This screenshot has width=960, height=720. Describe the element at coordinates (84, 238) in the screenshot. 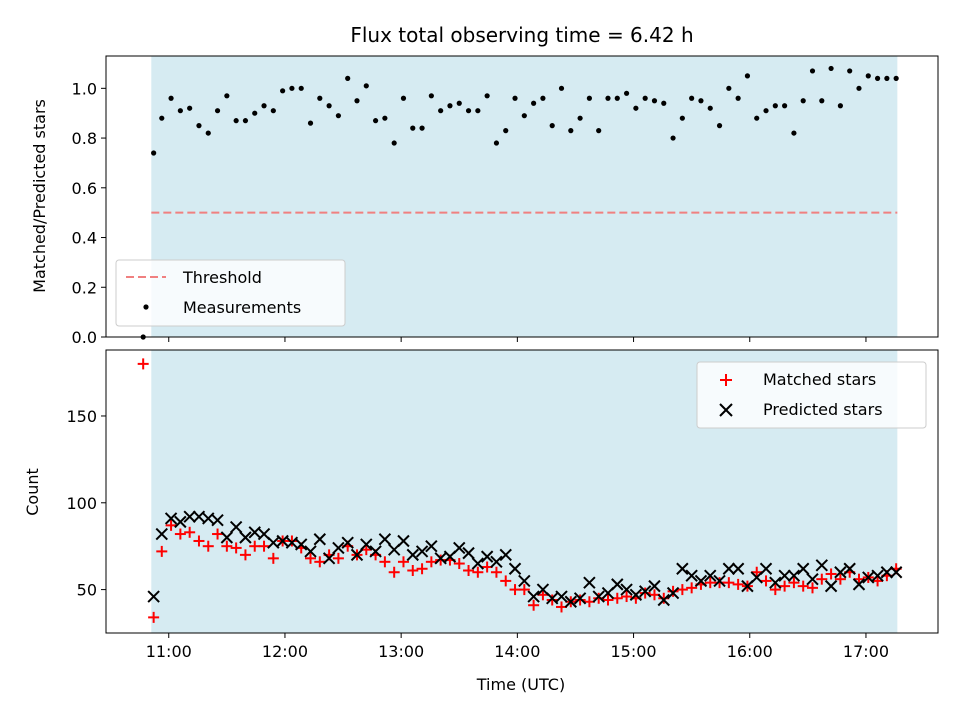

I see `y-tick-label: 0.4` at that location.